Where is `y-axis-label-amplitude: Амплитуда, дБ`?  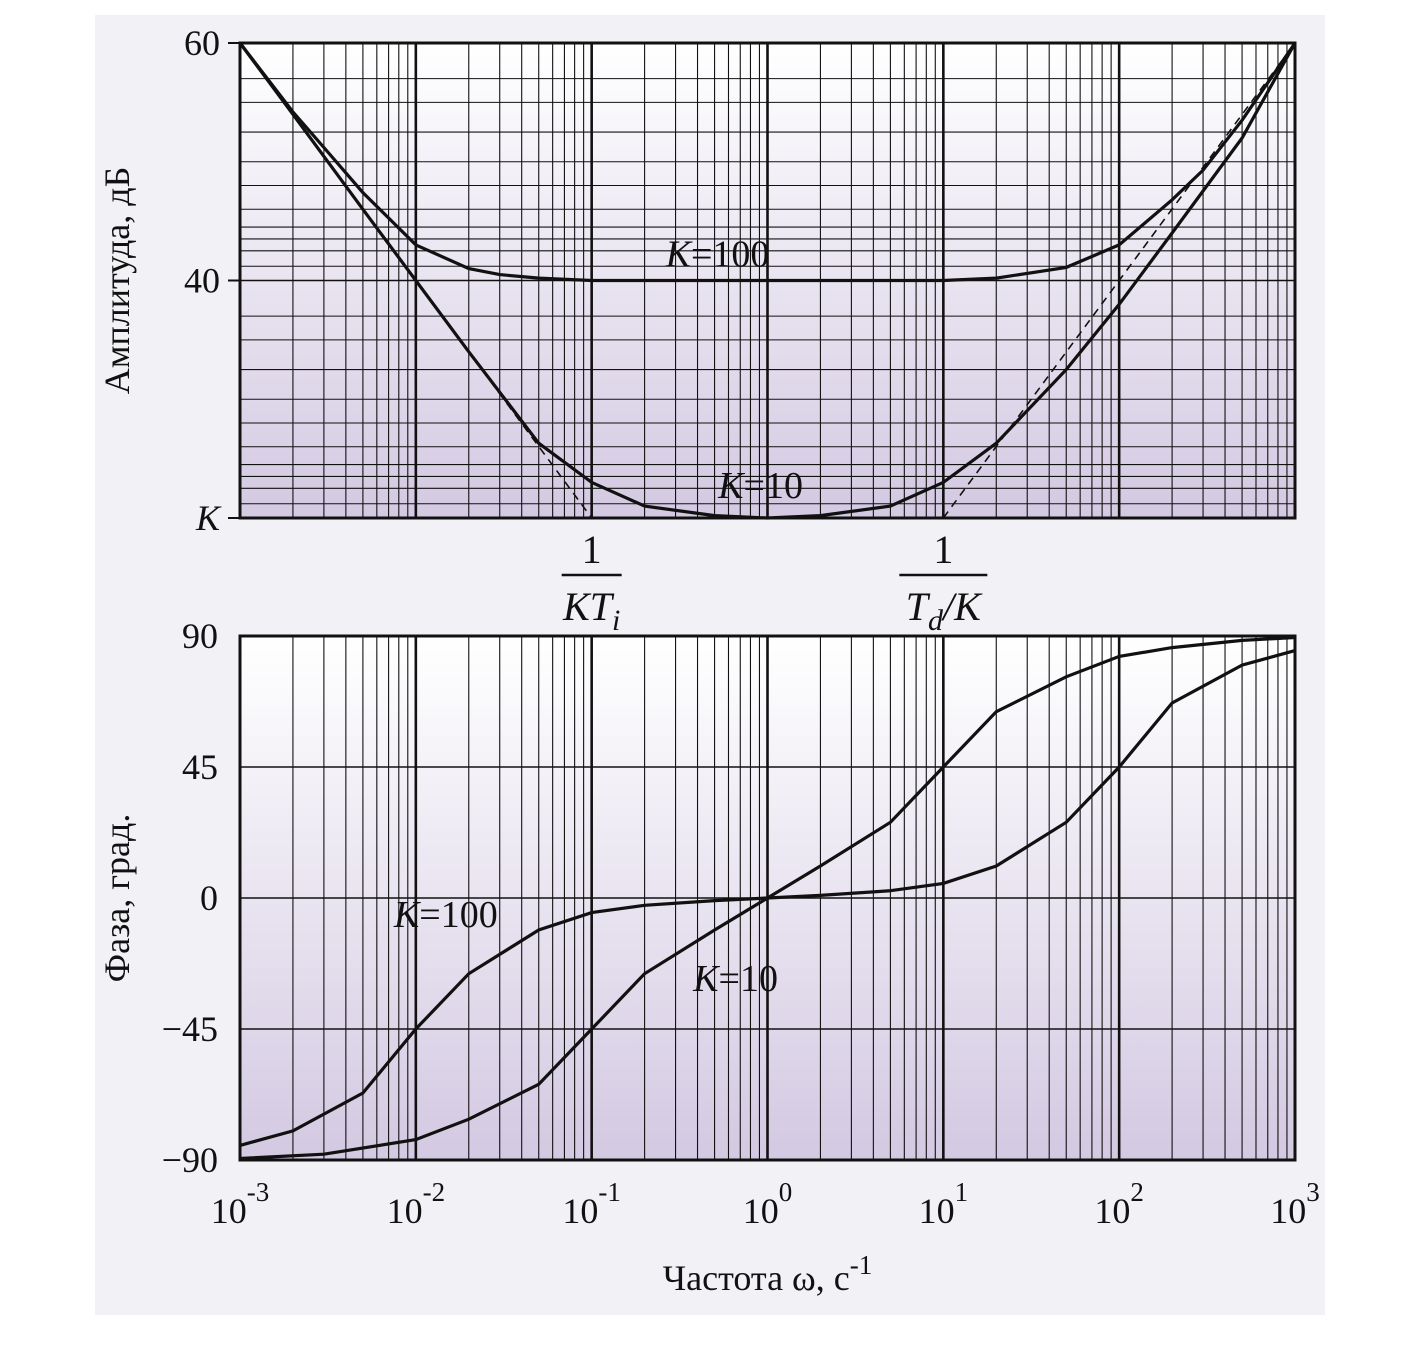 y-axis-label-amplitude: Амплитуда, дБ is located at coordinates (117, 281).